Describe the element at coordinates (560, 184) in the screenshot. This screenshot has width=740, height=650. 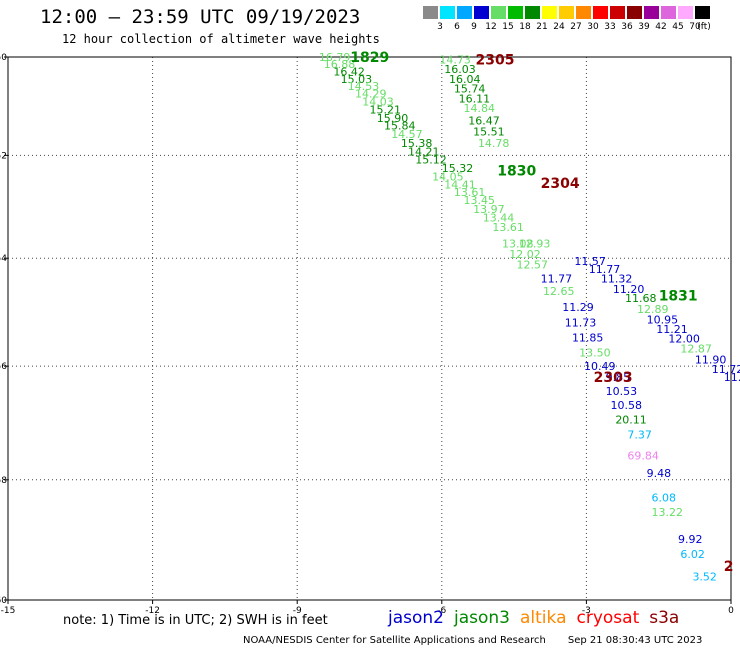
I see `pass-time-label: 2304` at that location.